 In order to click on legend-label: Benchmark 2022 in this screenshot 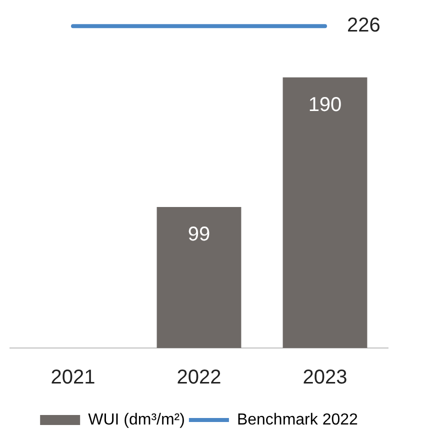, I will do `click(297, 419)`.